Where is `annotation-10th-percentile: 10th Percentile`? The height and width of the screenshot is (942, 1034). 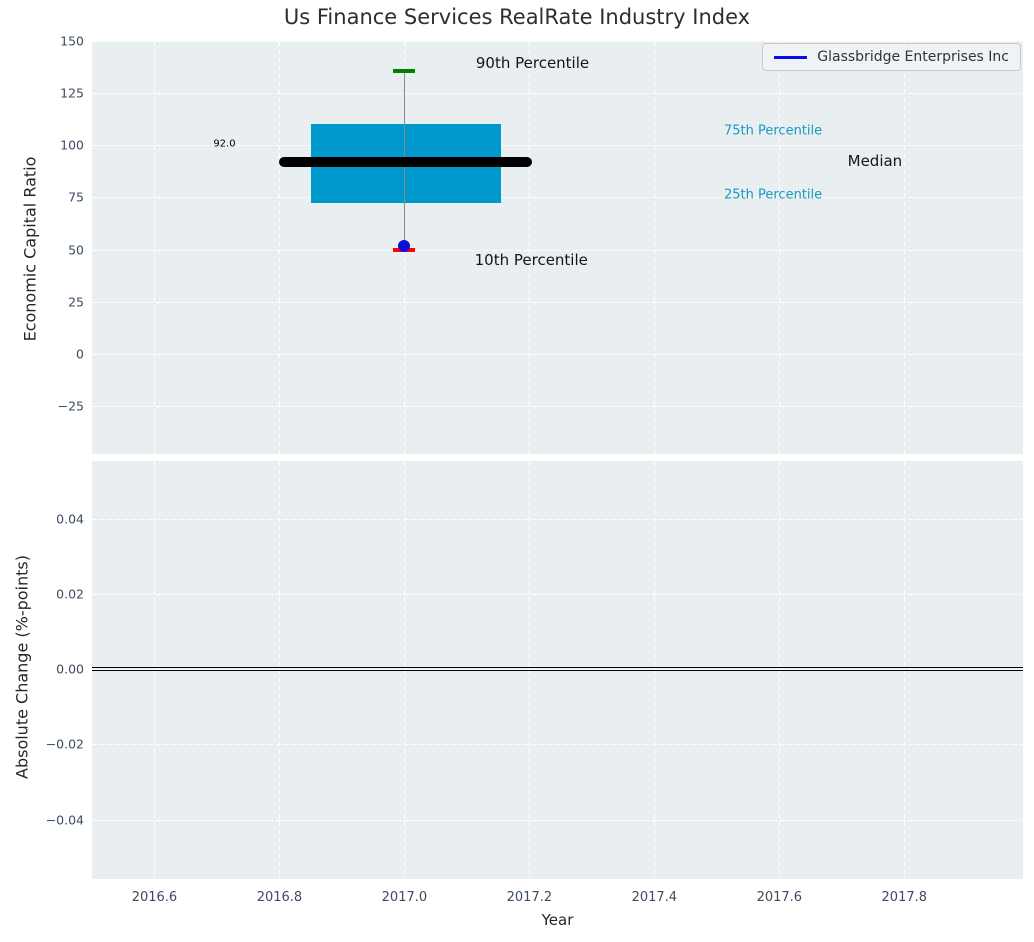 annotation-10th-percentile: 10th Percentile is located at coordinates (531, 260).